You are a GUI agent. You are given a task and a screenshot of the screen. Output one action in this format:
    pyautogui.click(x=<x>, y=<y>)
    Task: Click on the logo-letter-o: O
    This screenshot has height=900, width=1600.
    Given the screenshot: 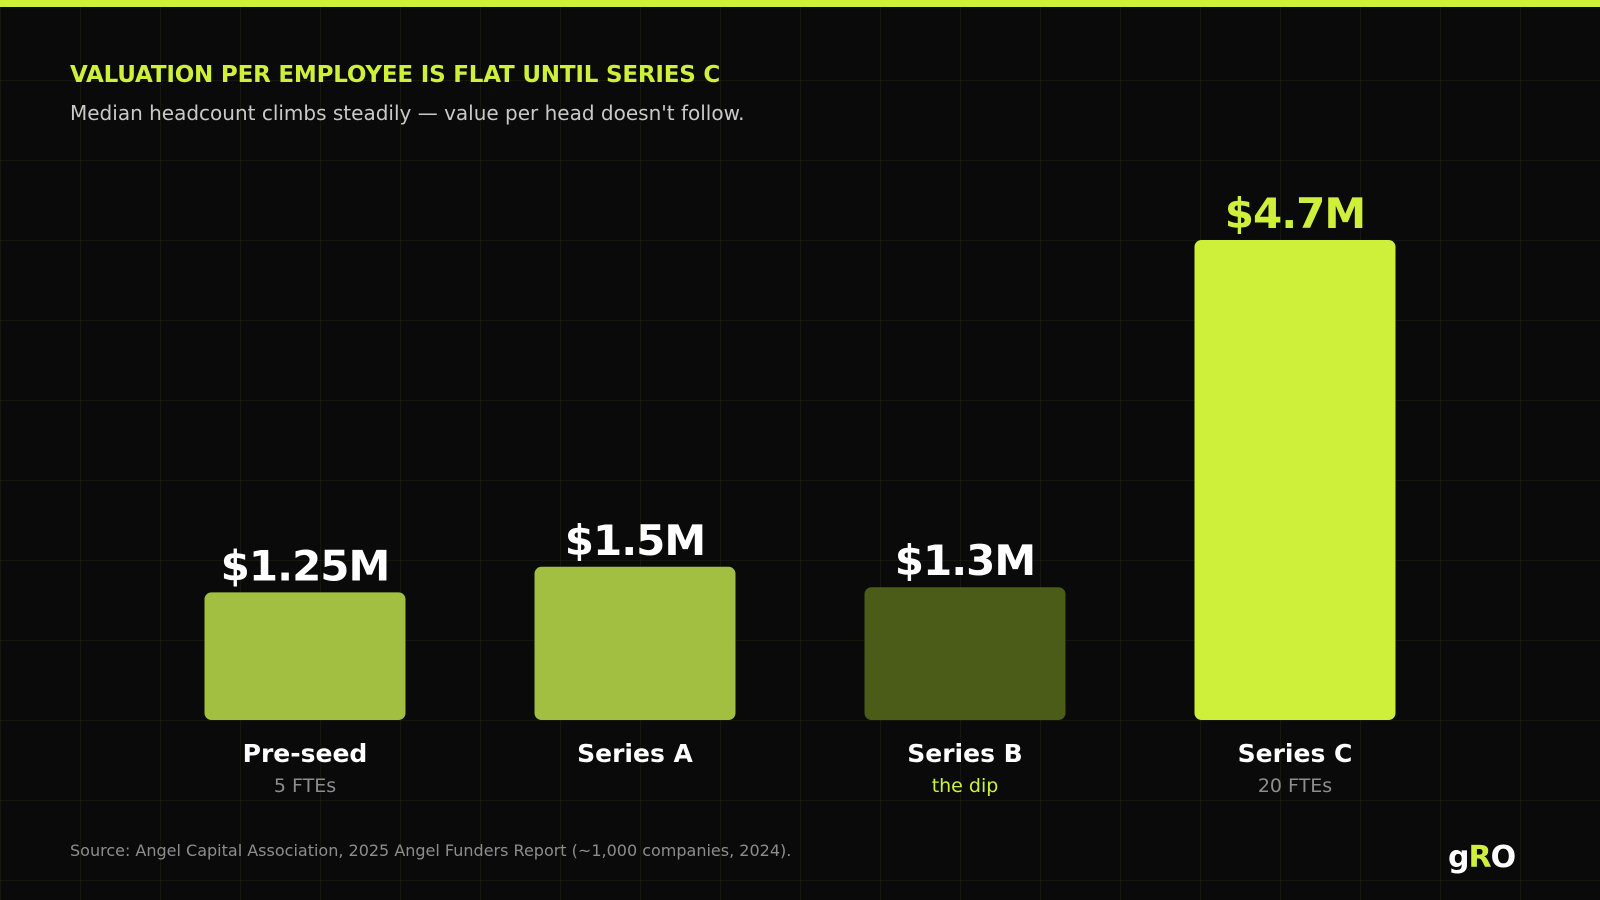 What is the action you would take?
    pyautogui.click(x=1503, y=857)
    